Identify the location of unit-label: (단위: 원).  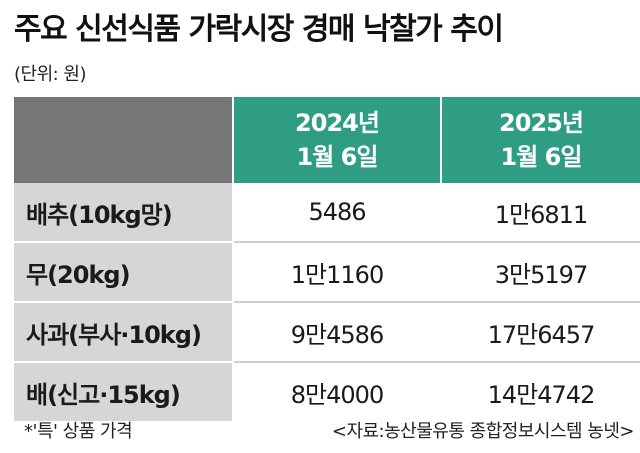
(50, 74).